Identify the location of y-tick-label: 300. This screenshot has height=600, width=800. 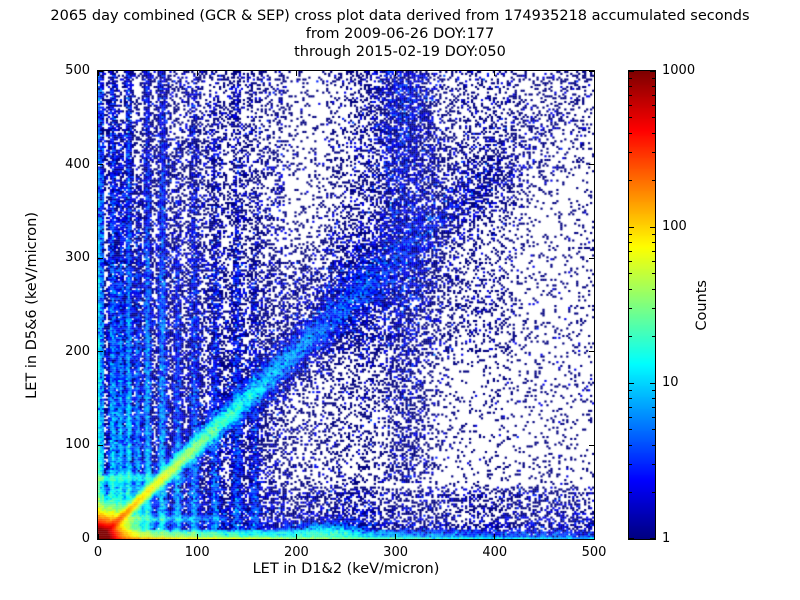
(77, 258).